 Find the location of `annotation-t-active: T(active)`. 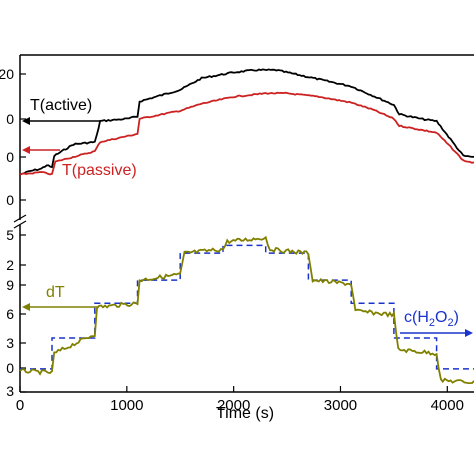

annotation-t-active: T(active) is located at coordinates (61, 111).